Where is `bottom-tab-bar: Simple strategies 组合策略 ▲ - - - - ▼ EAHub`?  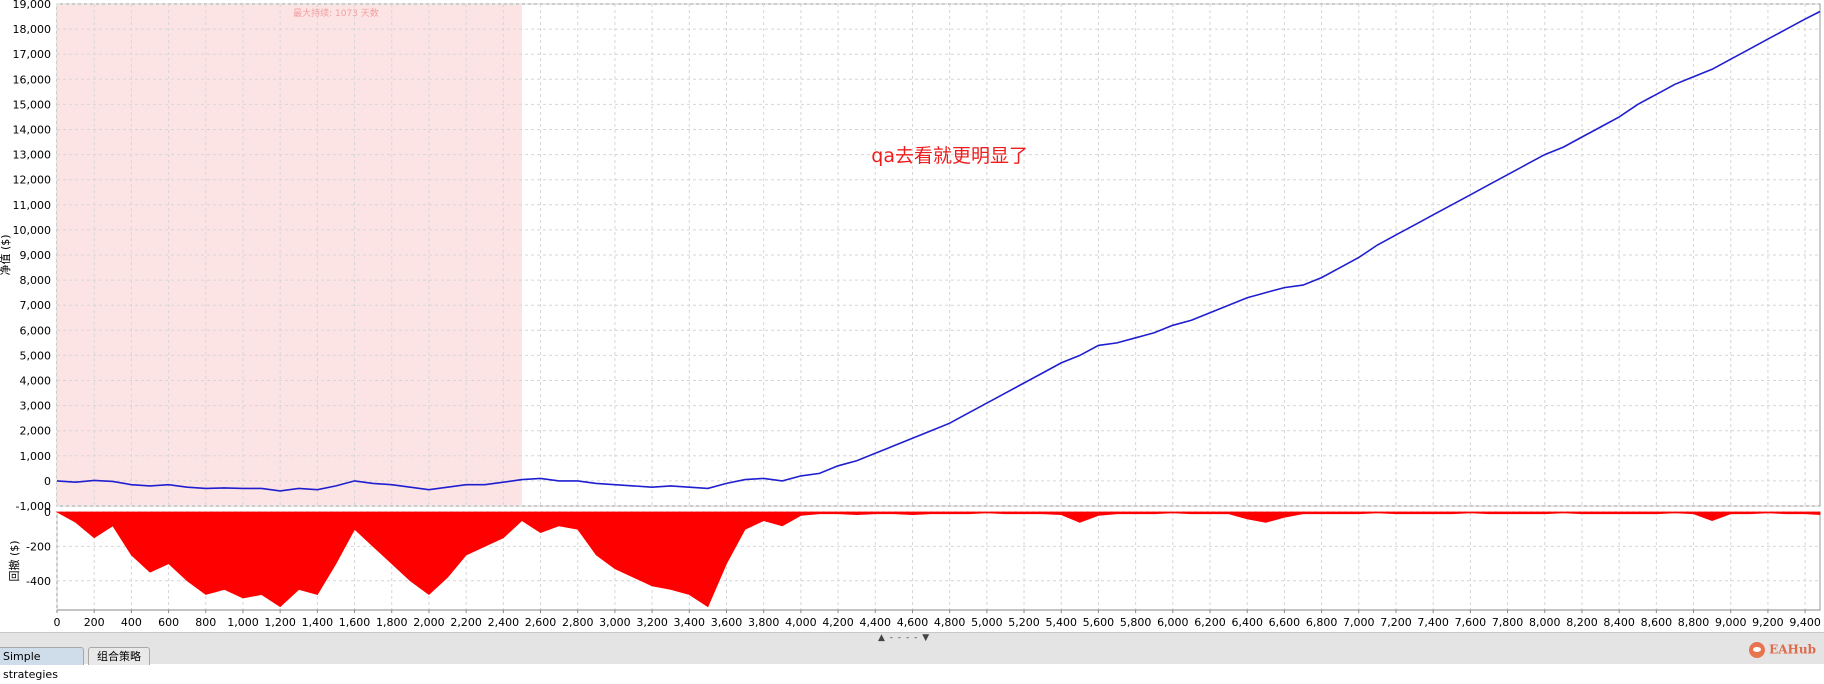
bottom-tab-bar: Simple strategies 组合策略 ▲ - - - - ▼ EAHub is located at coordinates (912, 656).